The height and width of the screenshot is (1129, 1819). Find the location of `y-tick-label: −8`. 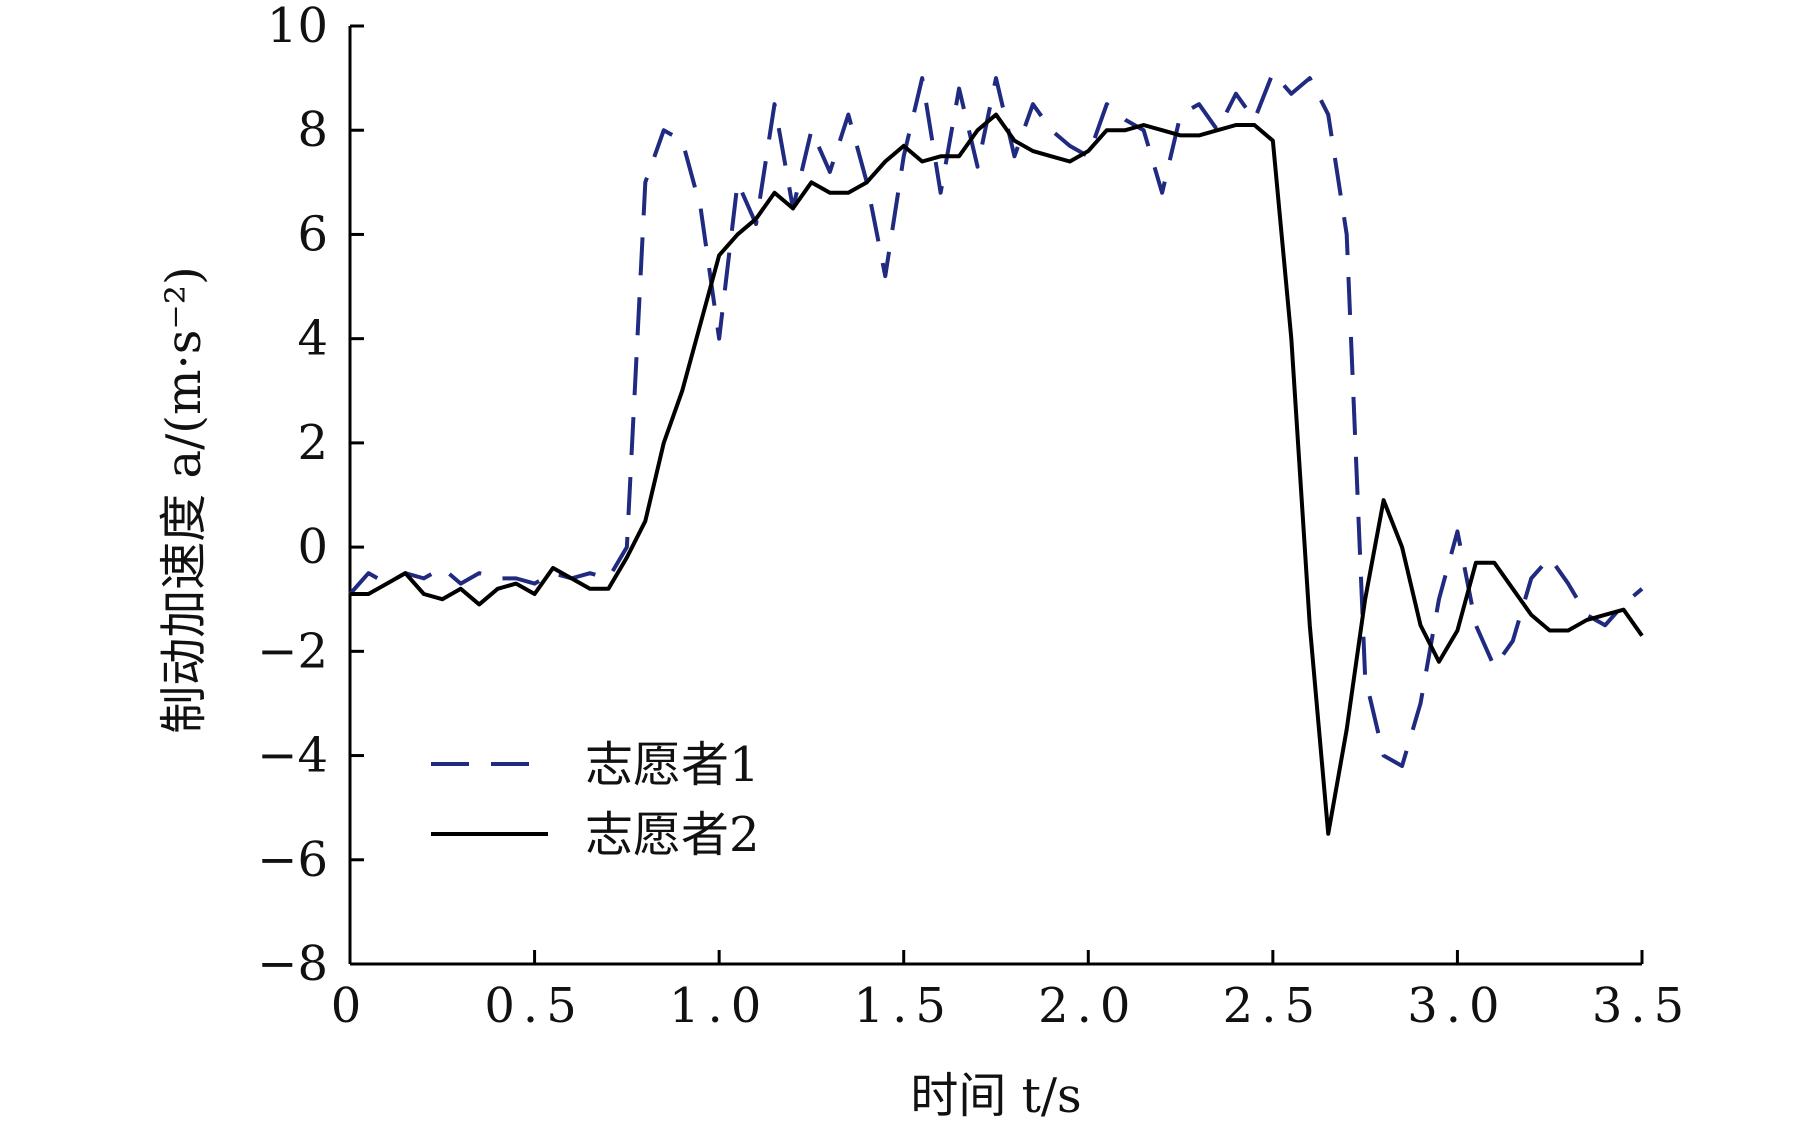

y-tick-label: −8 is located at coordinates (292, 964).